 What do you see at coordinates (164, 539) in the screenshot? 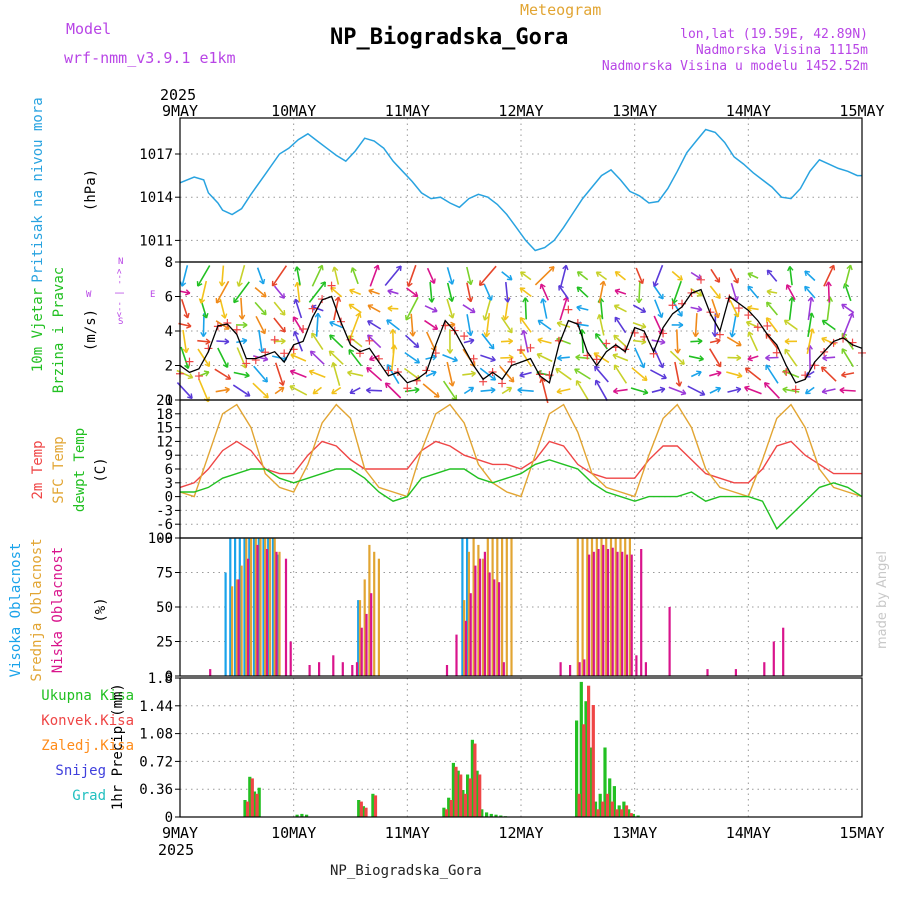
I see `y-tick-label: -9` at bounding box center [164, 539].